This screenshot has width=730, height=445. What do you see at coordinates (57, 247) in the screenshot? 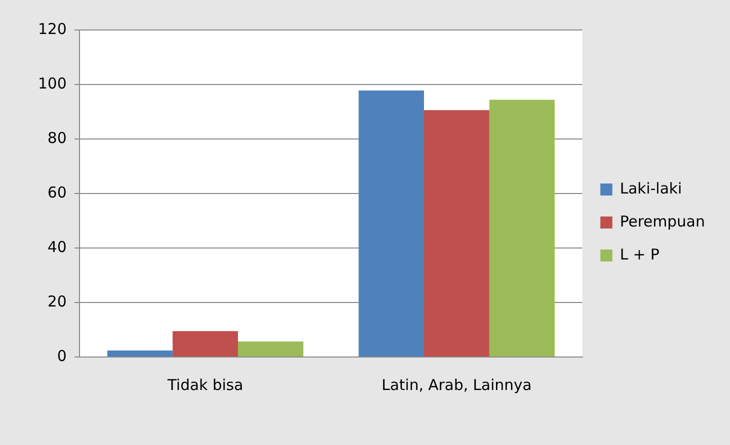
I see `y-tick-label: 40` at bounding box center [57, 247].